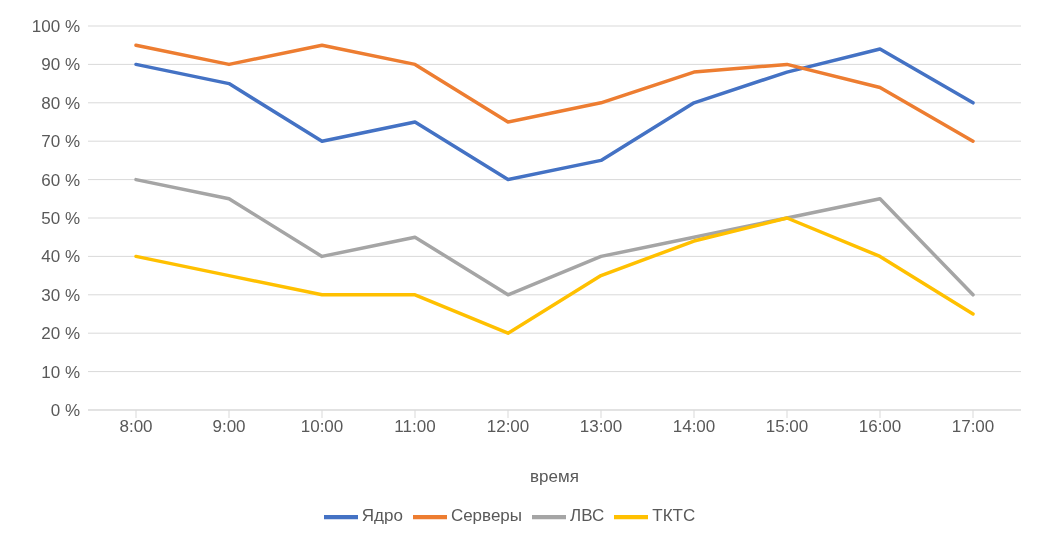  Describe the element at coordinates (486, 516) in the screenshot. I see `legend-label: Серверы` at that location.